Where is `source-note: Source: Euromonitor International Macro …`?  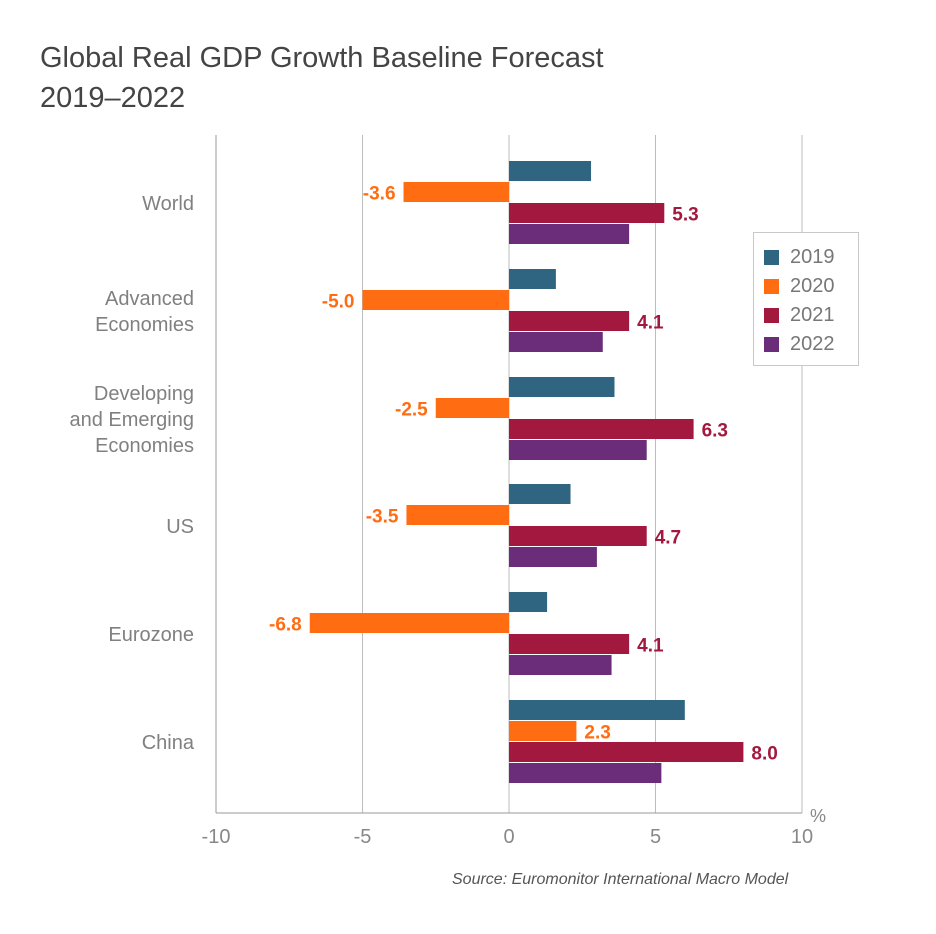
source-note: Source: Euromonitor International Macro … is located at coordinates (620, 879).